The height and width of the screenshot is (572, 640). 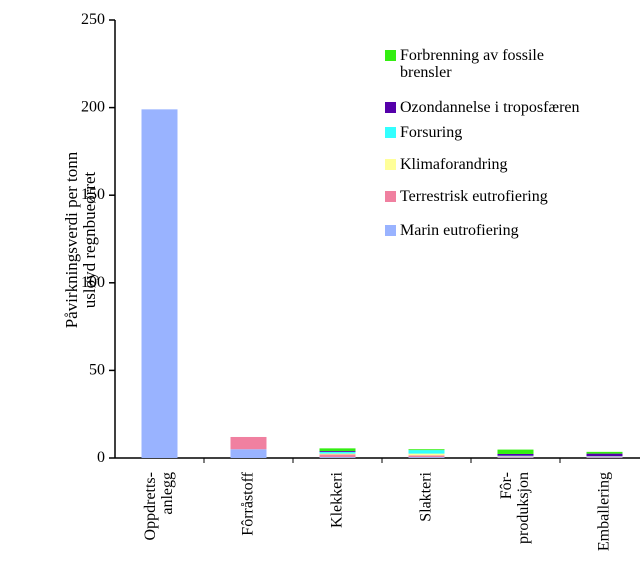 I want to click on x-tick-label: Fôr-produksjon, so click(x=515, y=508).